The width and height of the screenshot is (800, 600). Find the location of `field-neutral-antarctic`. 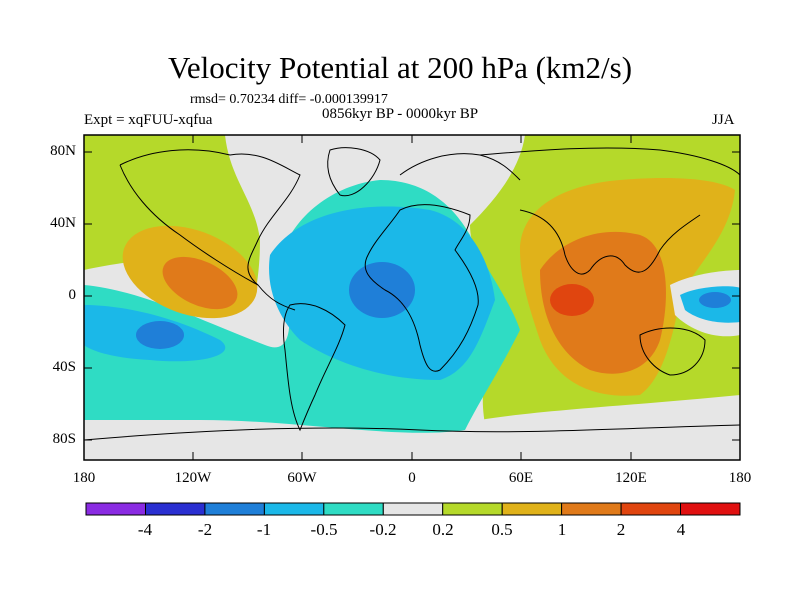

field-neutral-antarctic is located at coordinates (610, 427).